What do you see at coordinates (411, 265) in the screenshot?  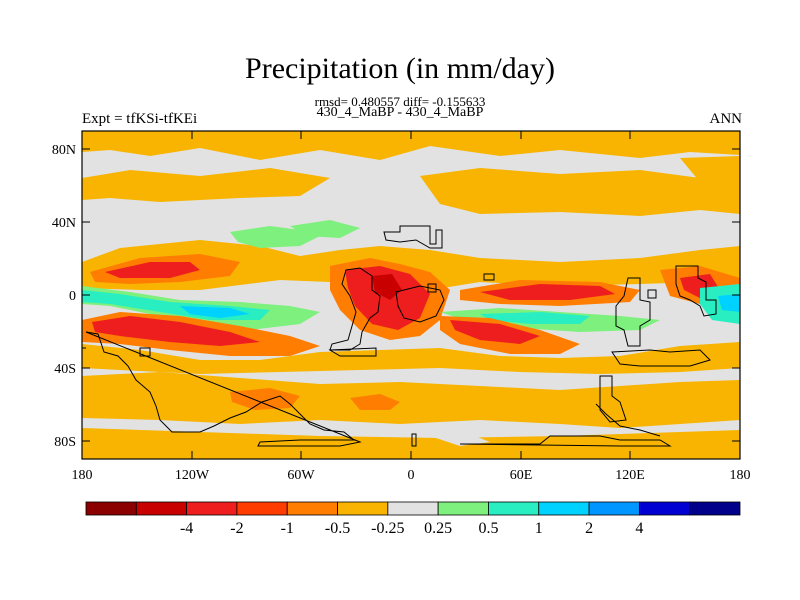 I see `field-north-subtropics` at bounding box center [411, 265].